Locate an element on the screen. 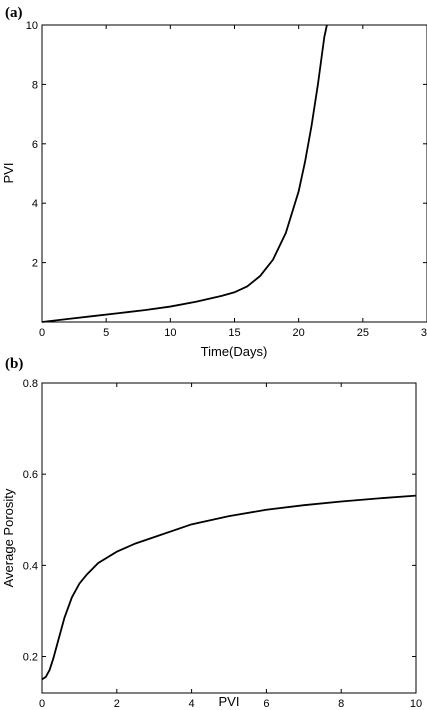  panel-a-y-tick-labels: 2 4 6 8 10 is located at coordinates (32, 145).